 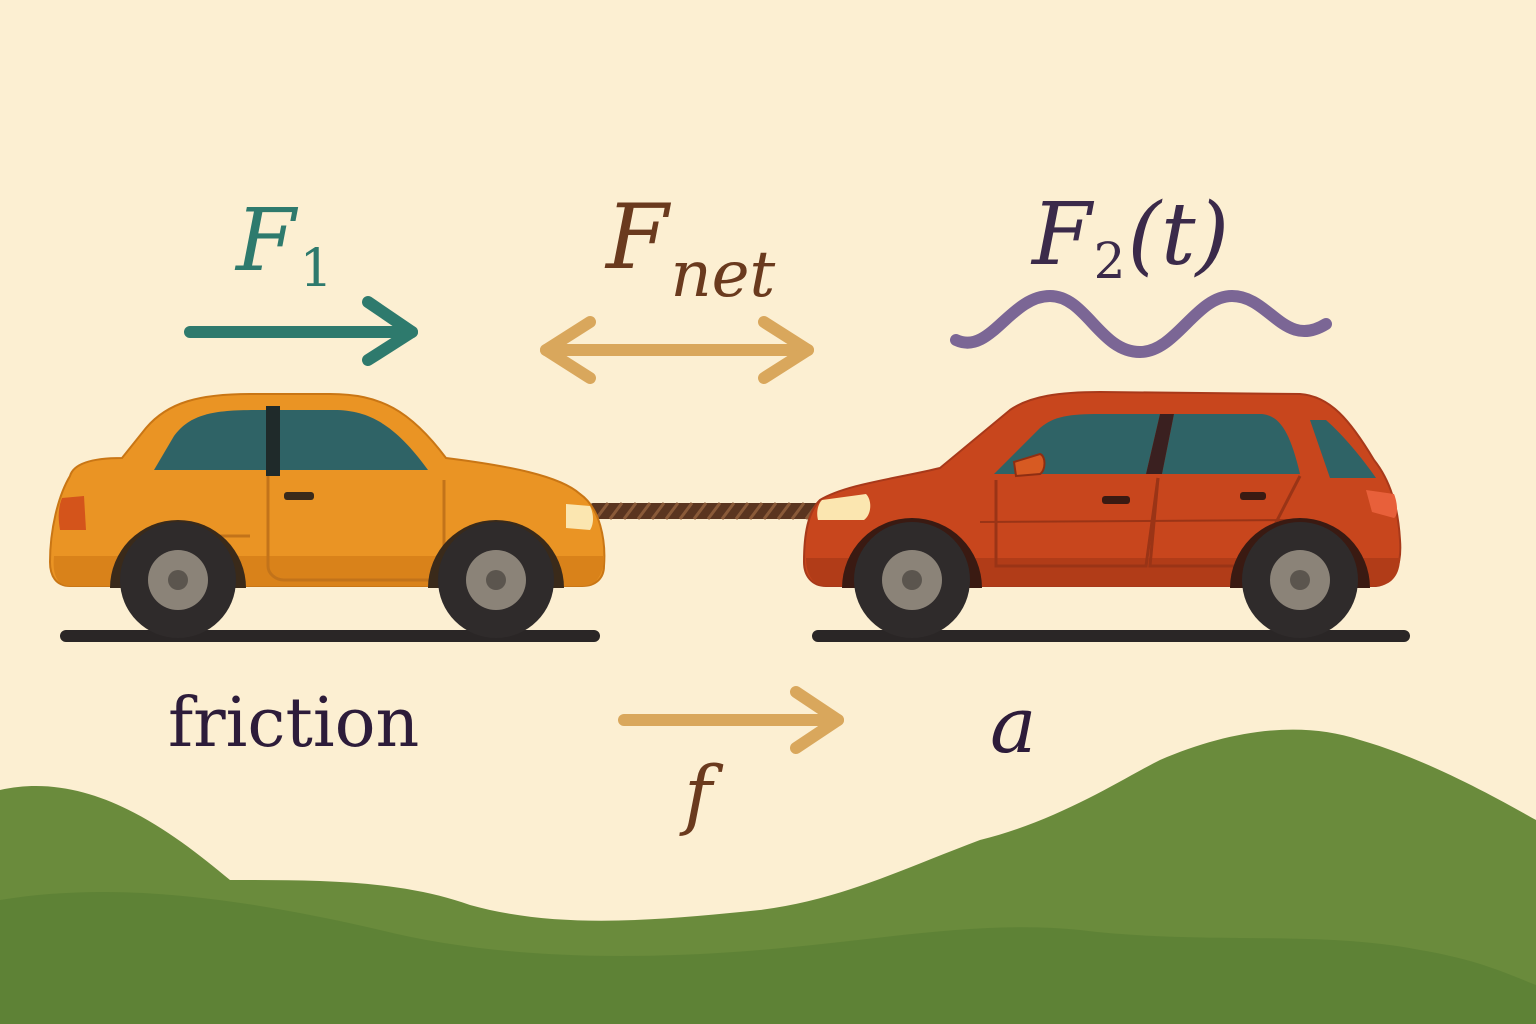 What do you see at coordinates (1013, 726) in the screenshot?
I see `a-label: a` at bounding box center [1013, 726].